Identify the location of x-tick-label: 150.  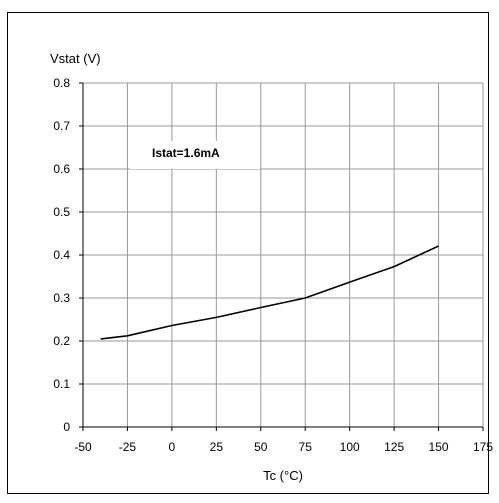
(439, 447).